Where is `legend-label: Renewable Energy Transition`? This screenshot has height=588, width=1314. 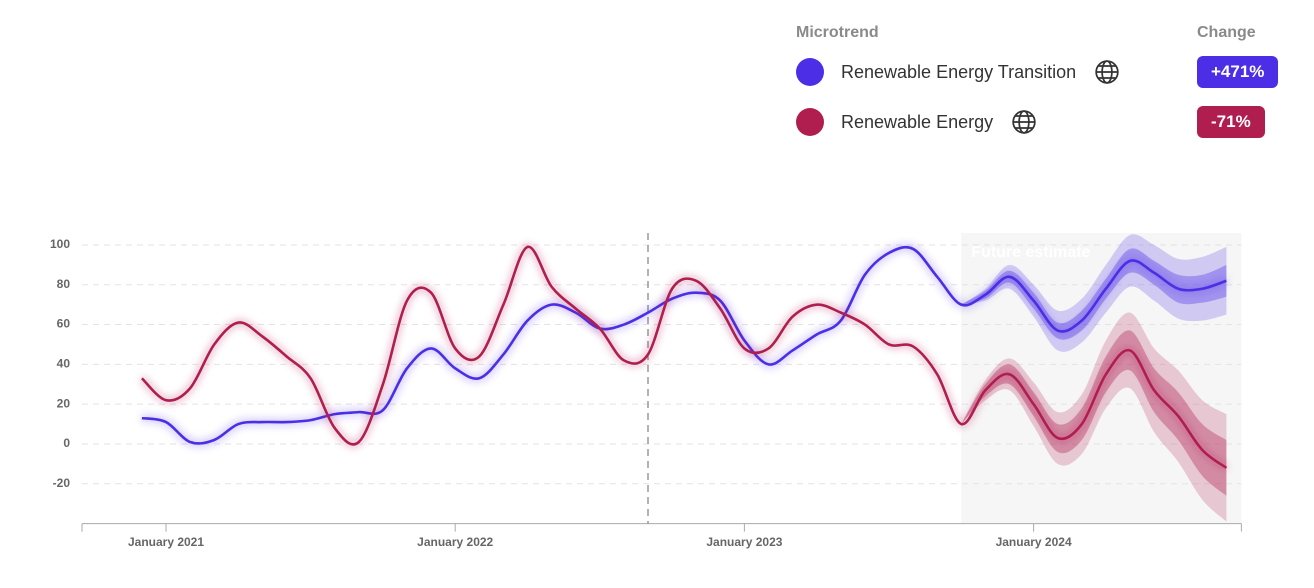 legend-label: Renewable Energy Transition is located at coordinates (959, 71).